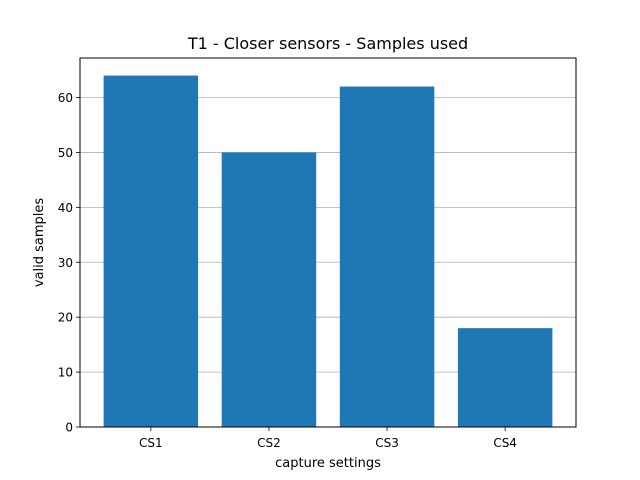 The image size is (640, 480). Describe the element at coordinates (328, 463) in the screenshot. I see `x-axis-label: capture settings` at that location.